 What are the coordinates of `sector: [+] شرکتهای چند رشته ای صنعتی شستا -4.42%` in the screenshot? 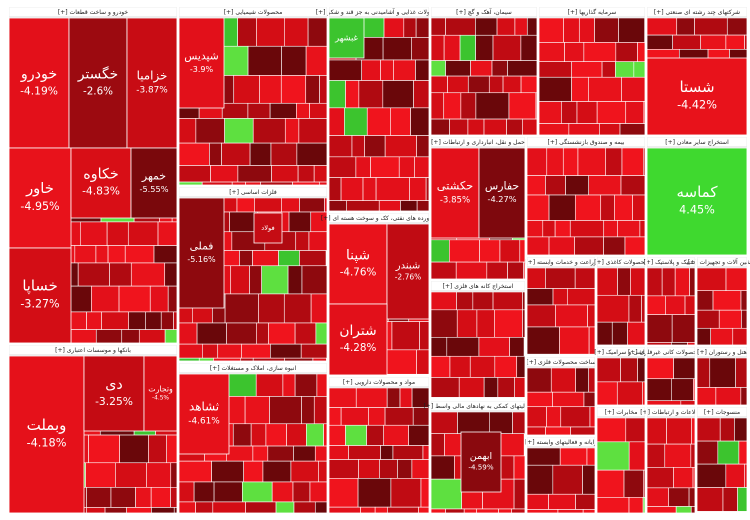 It's located at (697, 71).